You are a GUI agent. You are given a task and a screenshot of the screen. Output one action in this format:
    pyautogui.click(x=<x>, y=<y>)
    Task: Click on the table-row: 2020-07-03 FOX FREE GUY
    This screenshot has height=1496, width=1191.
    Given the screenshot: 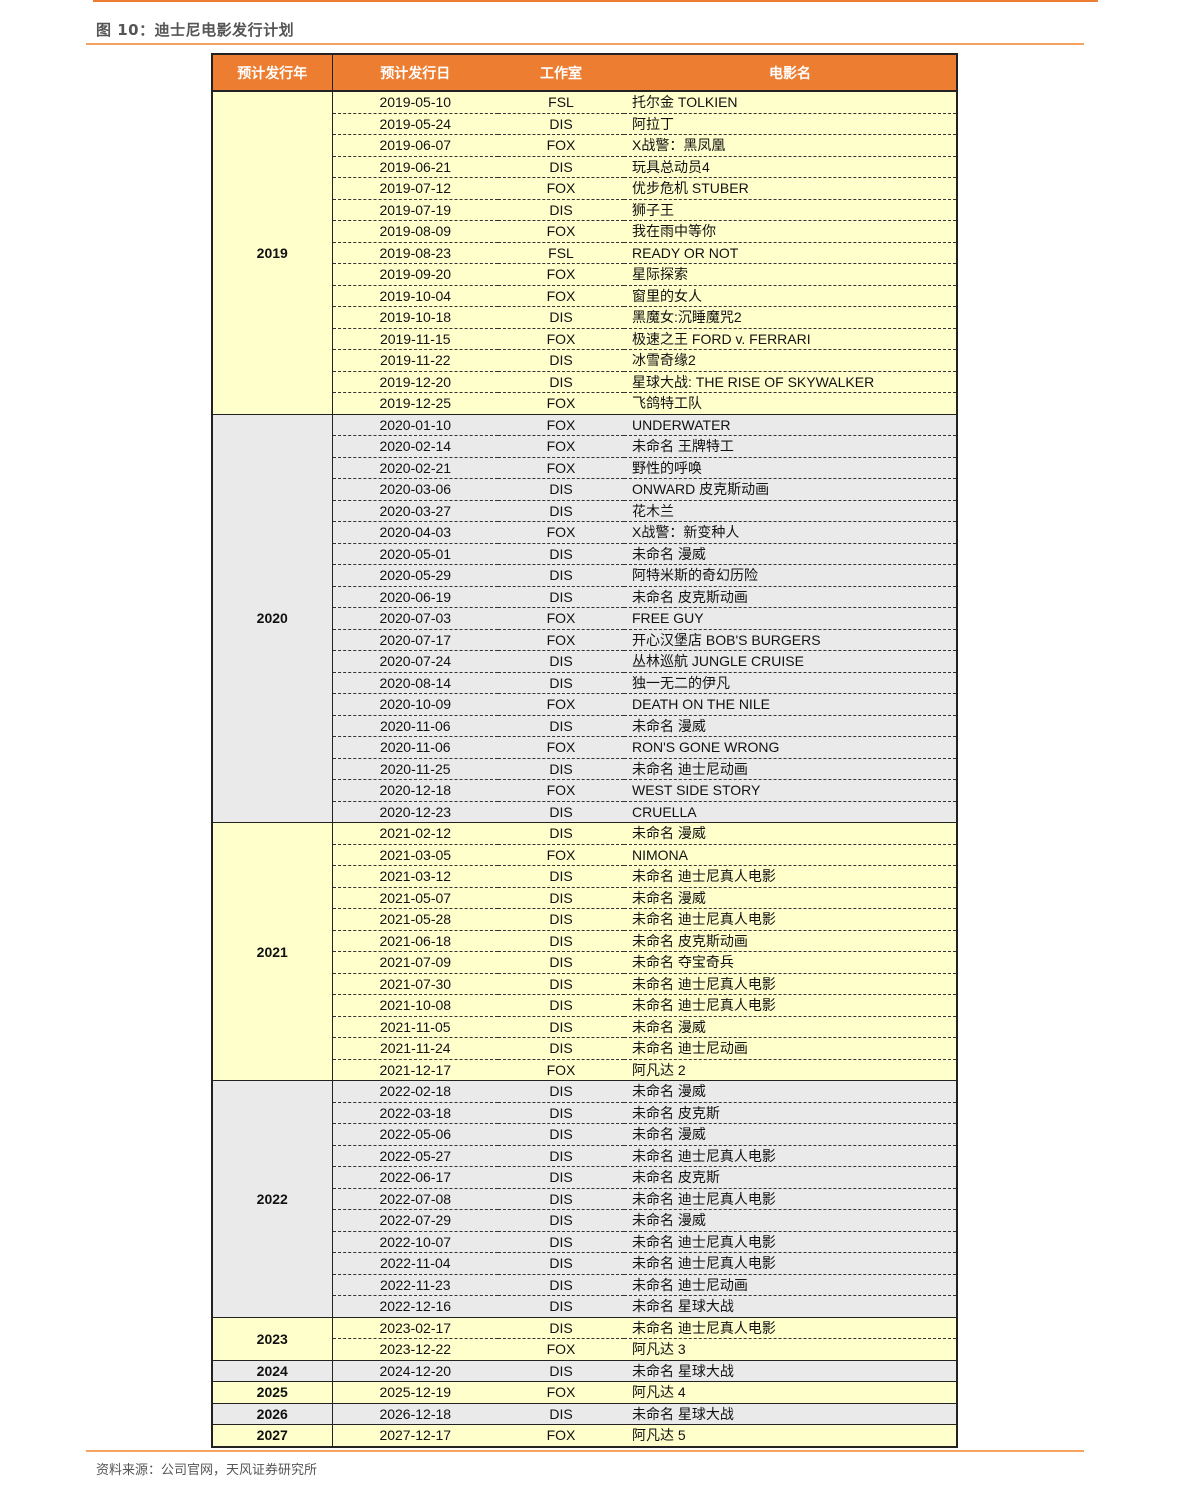 What is the action you would take?
    pyautogui.click(x=584, y=618)
    